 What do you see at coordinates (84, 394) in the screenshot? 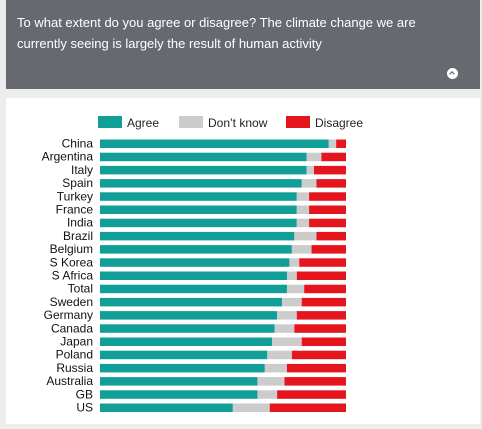
I see `category-label-gb: GB` at bounding box center [84, 394].